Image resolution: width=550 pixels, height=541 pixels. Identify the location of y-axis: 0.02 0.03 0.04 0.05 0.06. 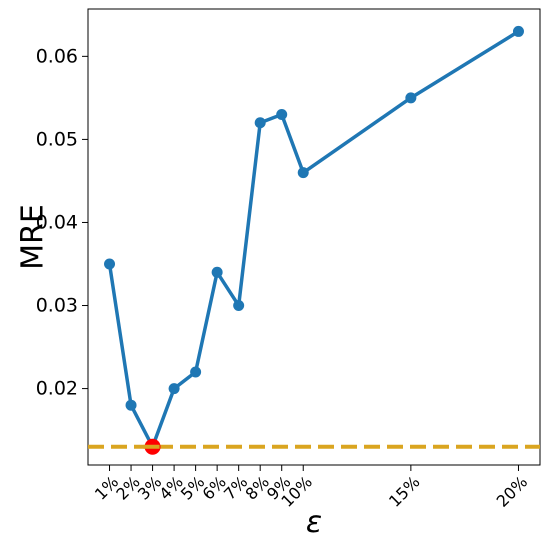
(62, 222).